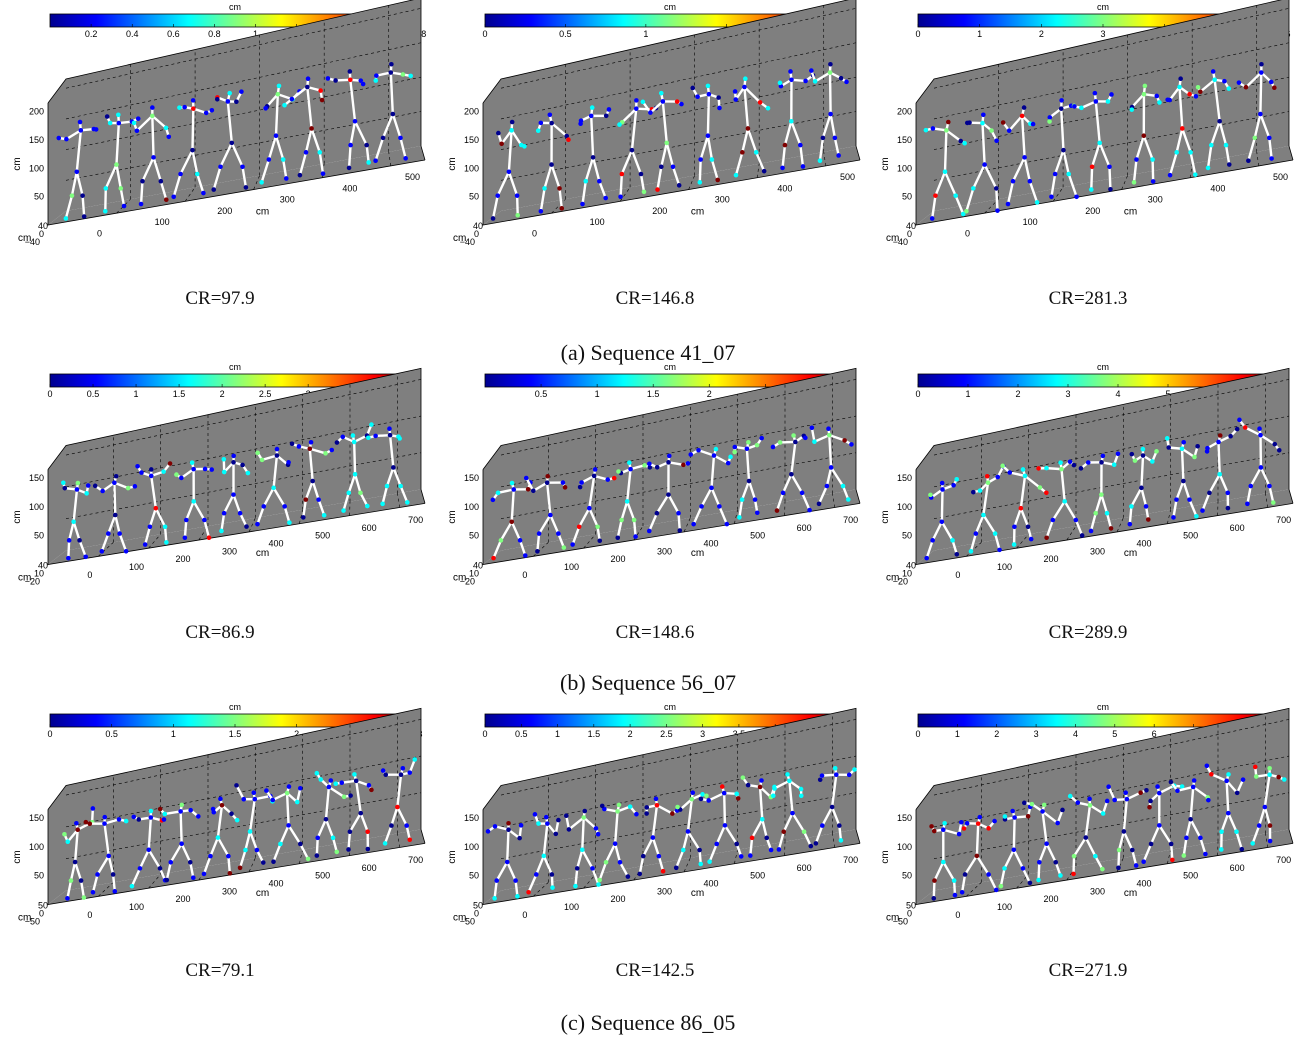 The width and height of the screenshot is (1296, 1059). What do you see at coordinates (917, 734) in the screenshot?
I see `colorbar-tick-label: 0` at bounding box center [917, 734].